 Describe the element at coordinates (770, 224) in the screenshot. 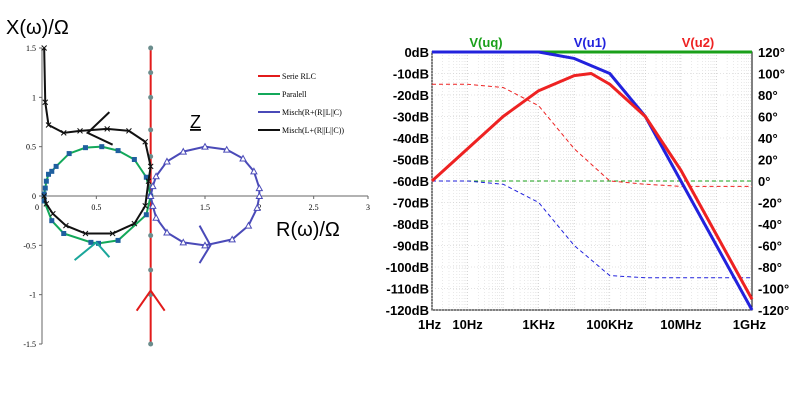

I see `right-y-tick-label: -40°` at that location.